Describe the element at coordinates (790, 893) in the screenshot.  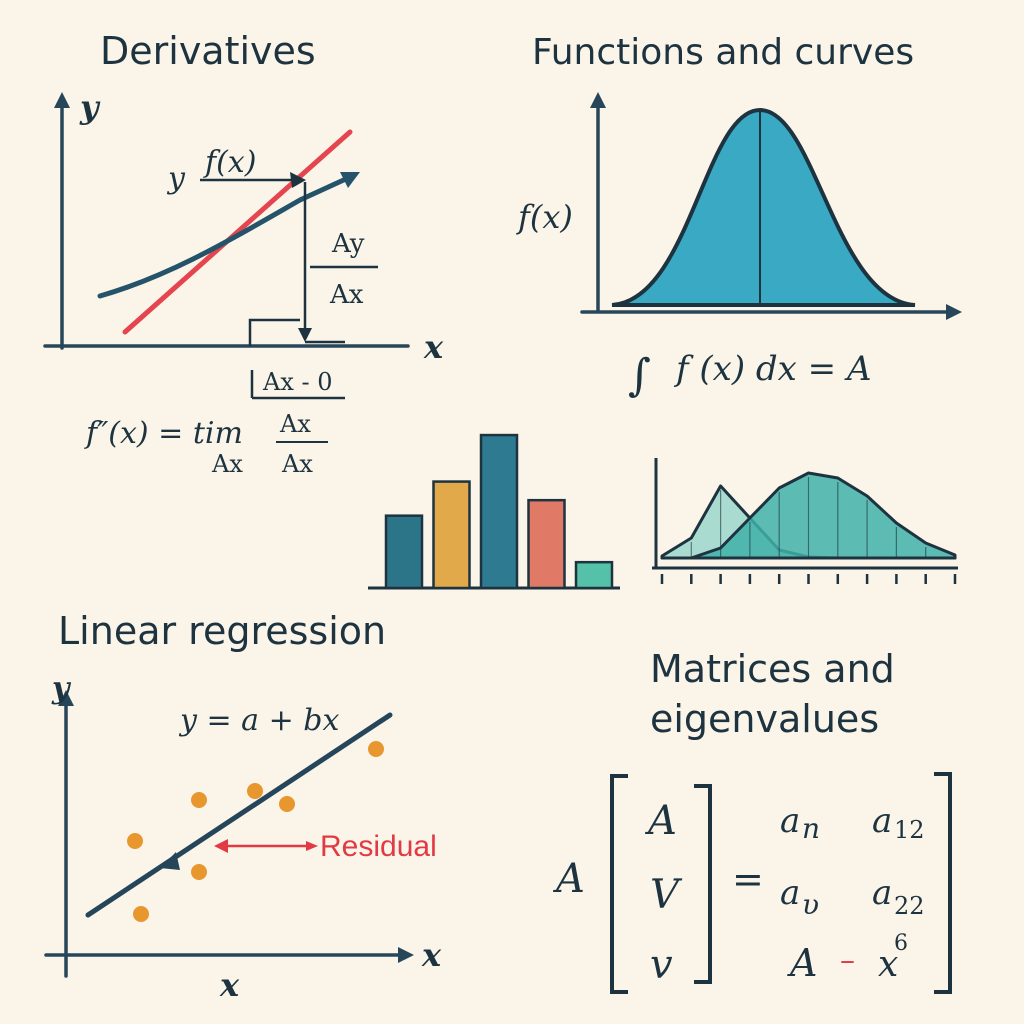
I see `matrix-cell-a21: a` at that location.